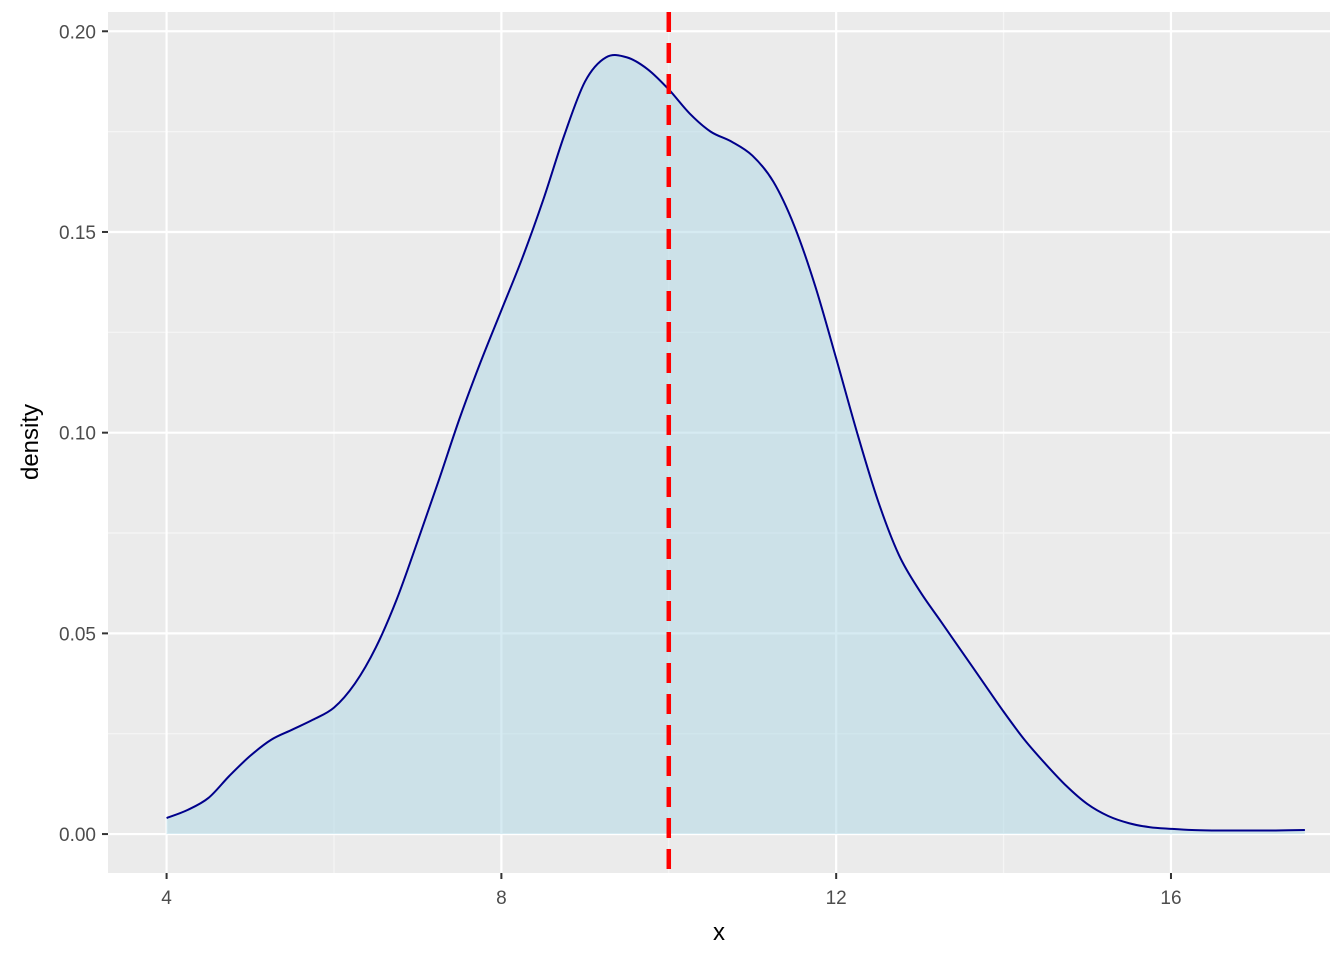 The height and width of the screenshot is (960, 1344). Describe the element at coordinates (166, 898) in the screenshot. I see `x-tick-label: 4` at that location.